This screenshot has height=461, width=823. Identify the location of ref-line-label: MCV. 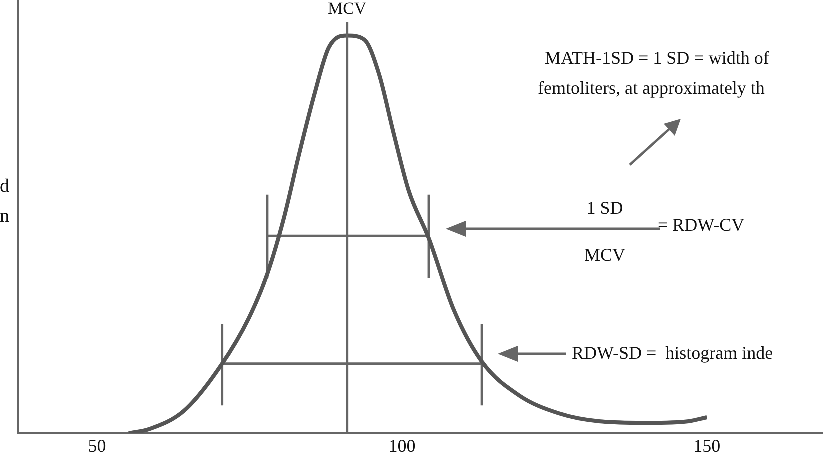
(348, 9).